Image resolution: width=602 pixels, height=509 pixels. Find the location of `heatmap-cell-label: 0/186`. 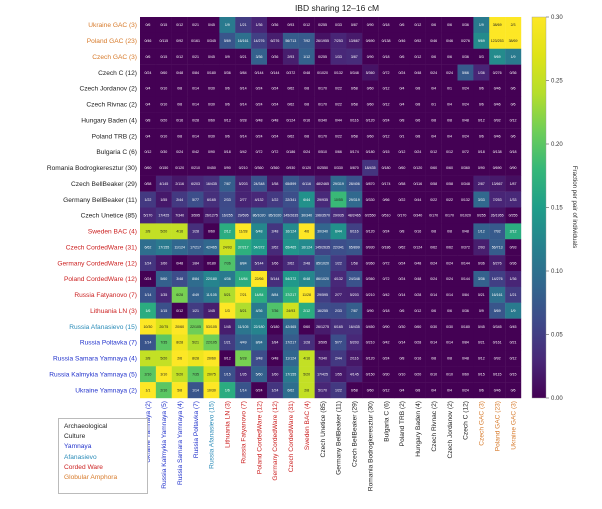

heatmap-cell-label: 0/186 is located at coordinates (290, 152).